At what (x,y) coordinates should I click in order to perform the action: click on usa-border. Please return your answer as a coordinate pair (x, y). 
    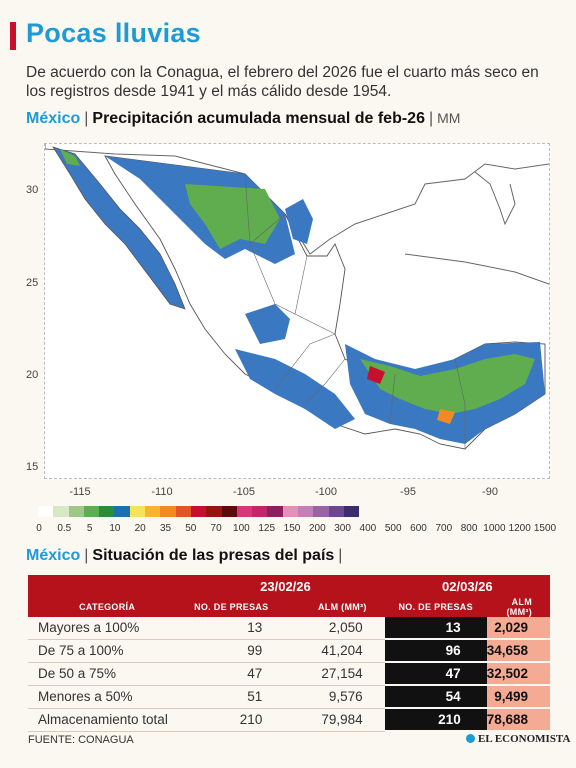
    Looking at the image, I should click on (297, 199).